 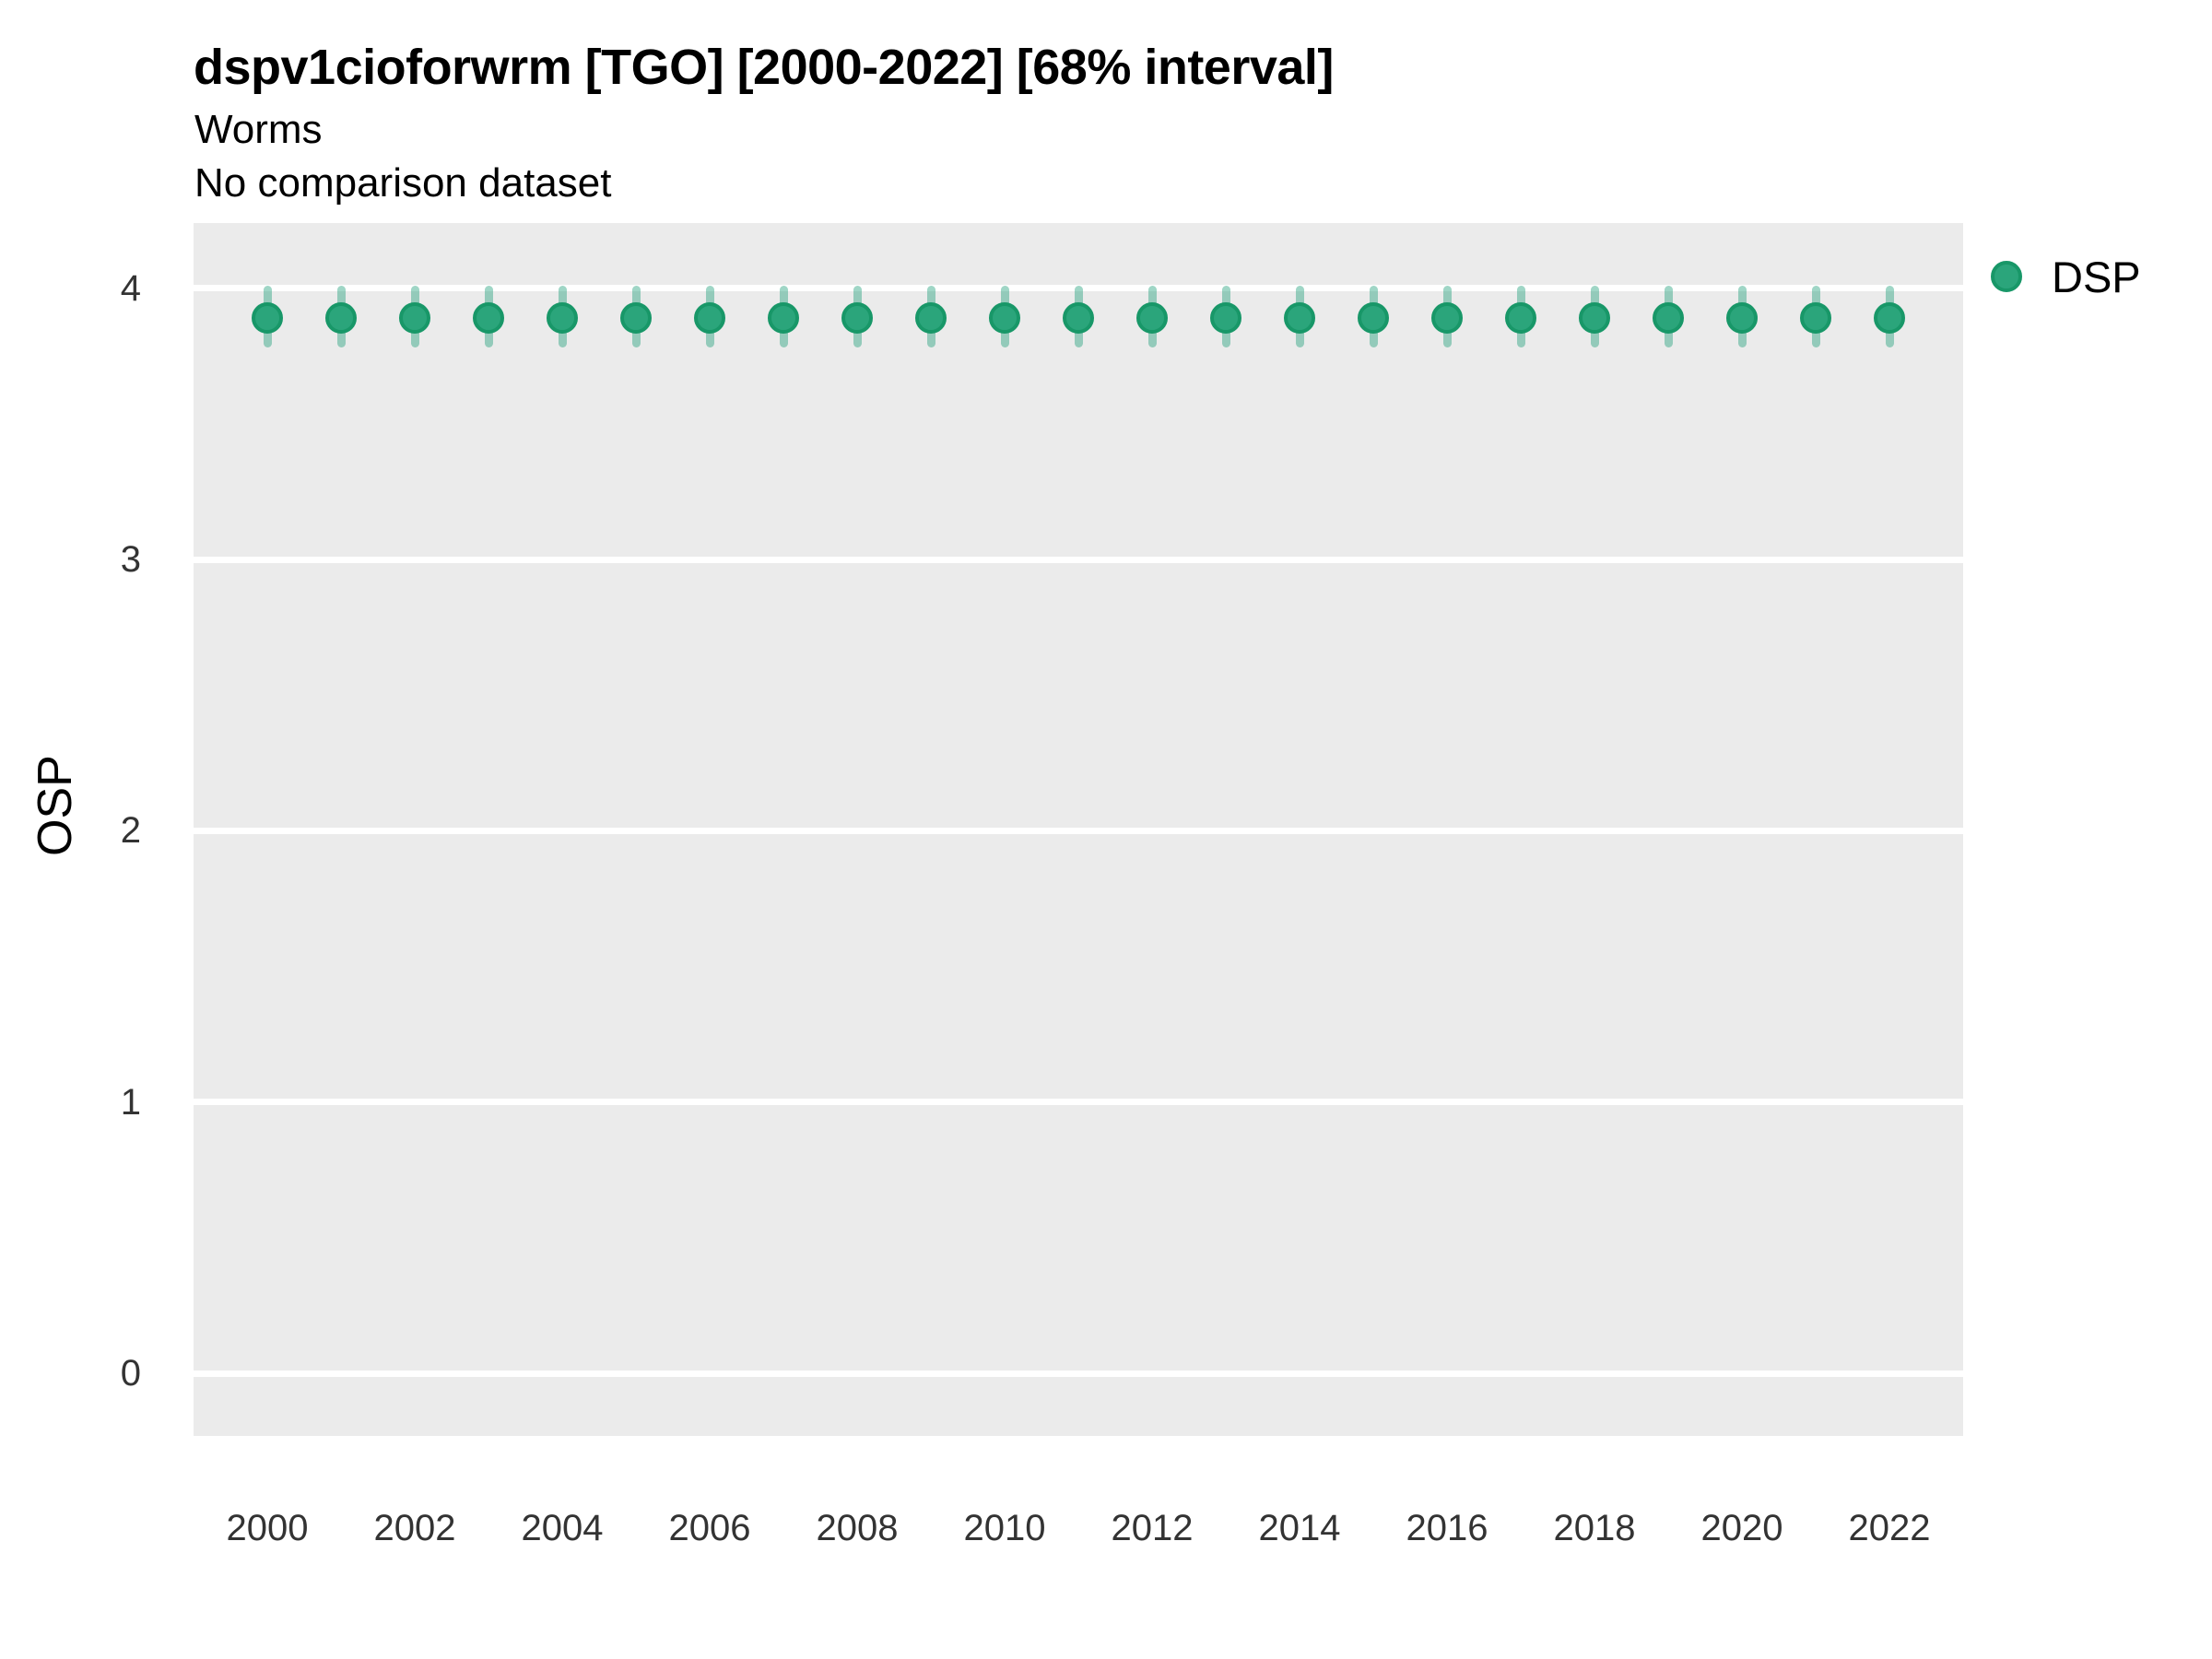 I want to click on x-tick-label-2006: 2006, so click(x=709, y=1528).